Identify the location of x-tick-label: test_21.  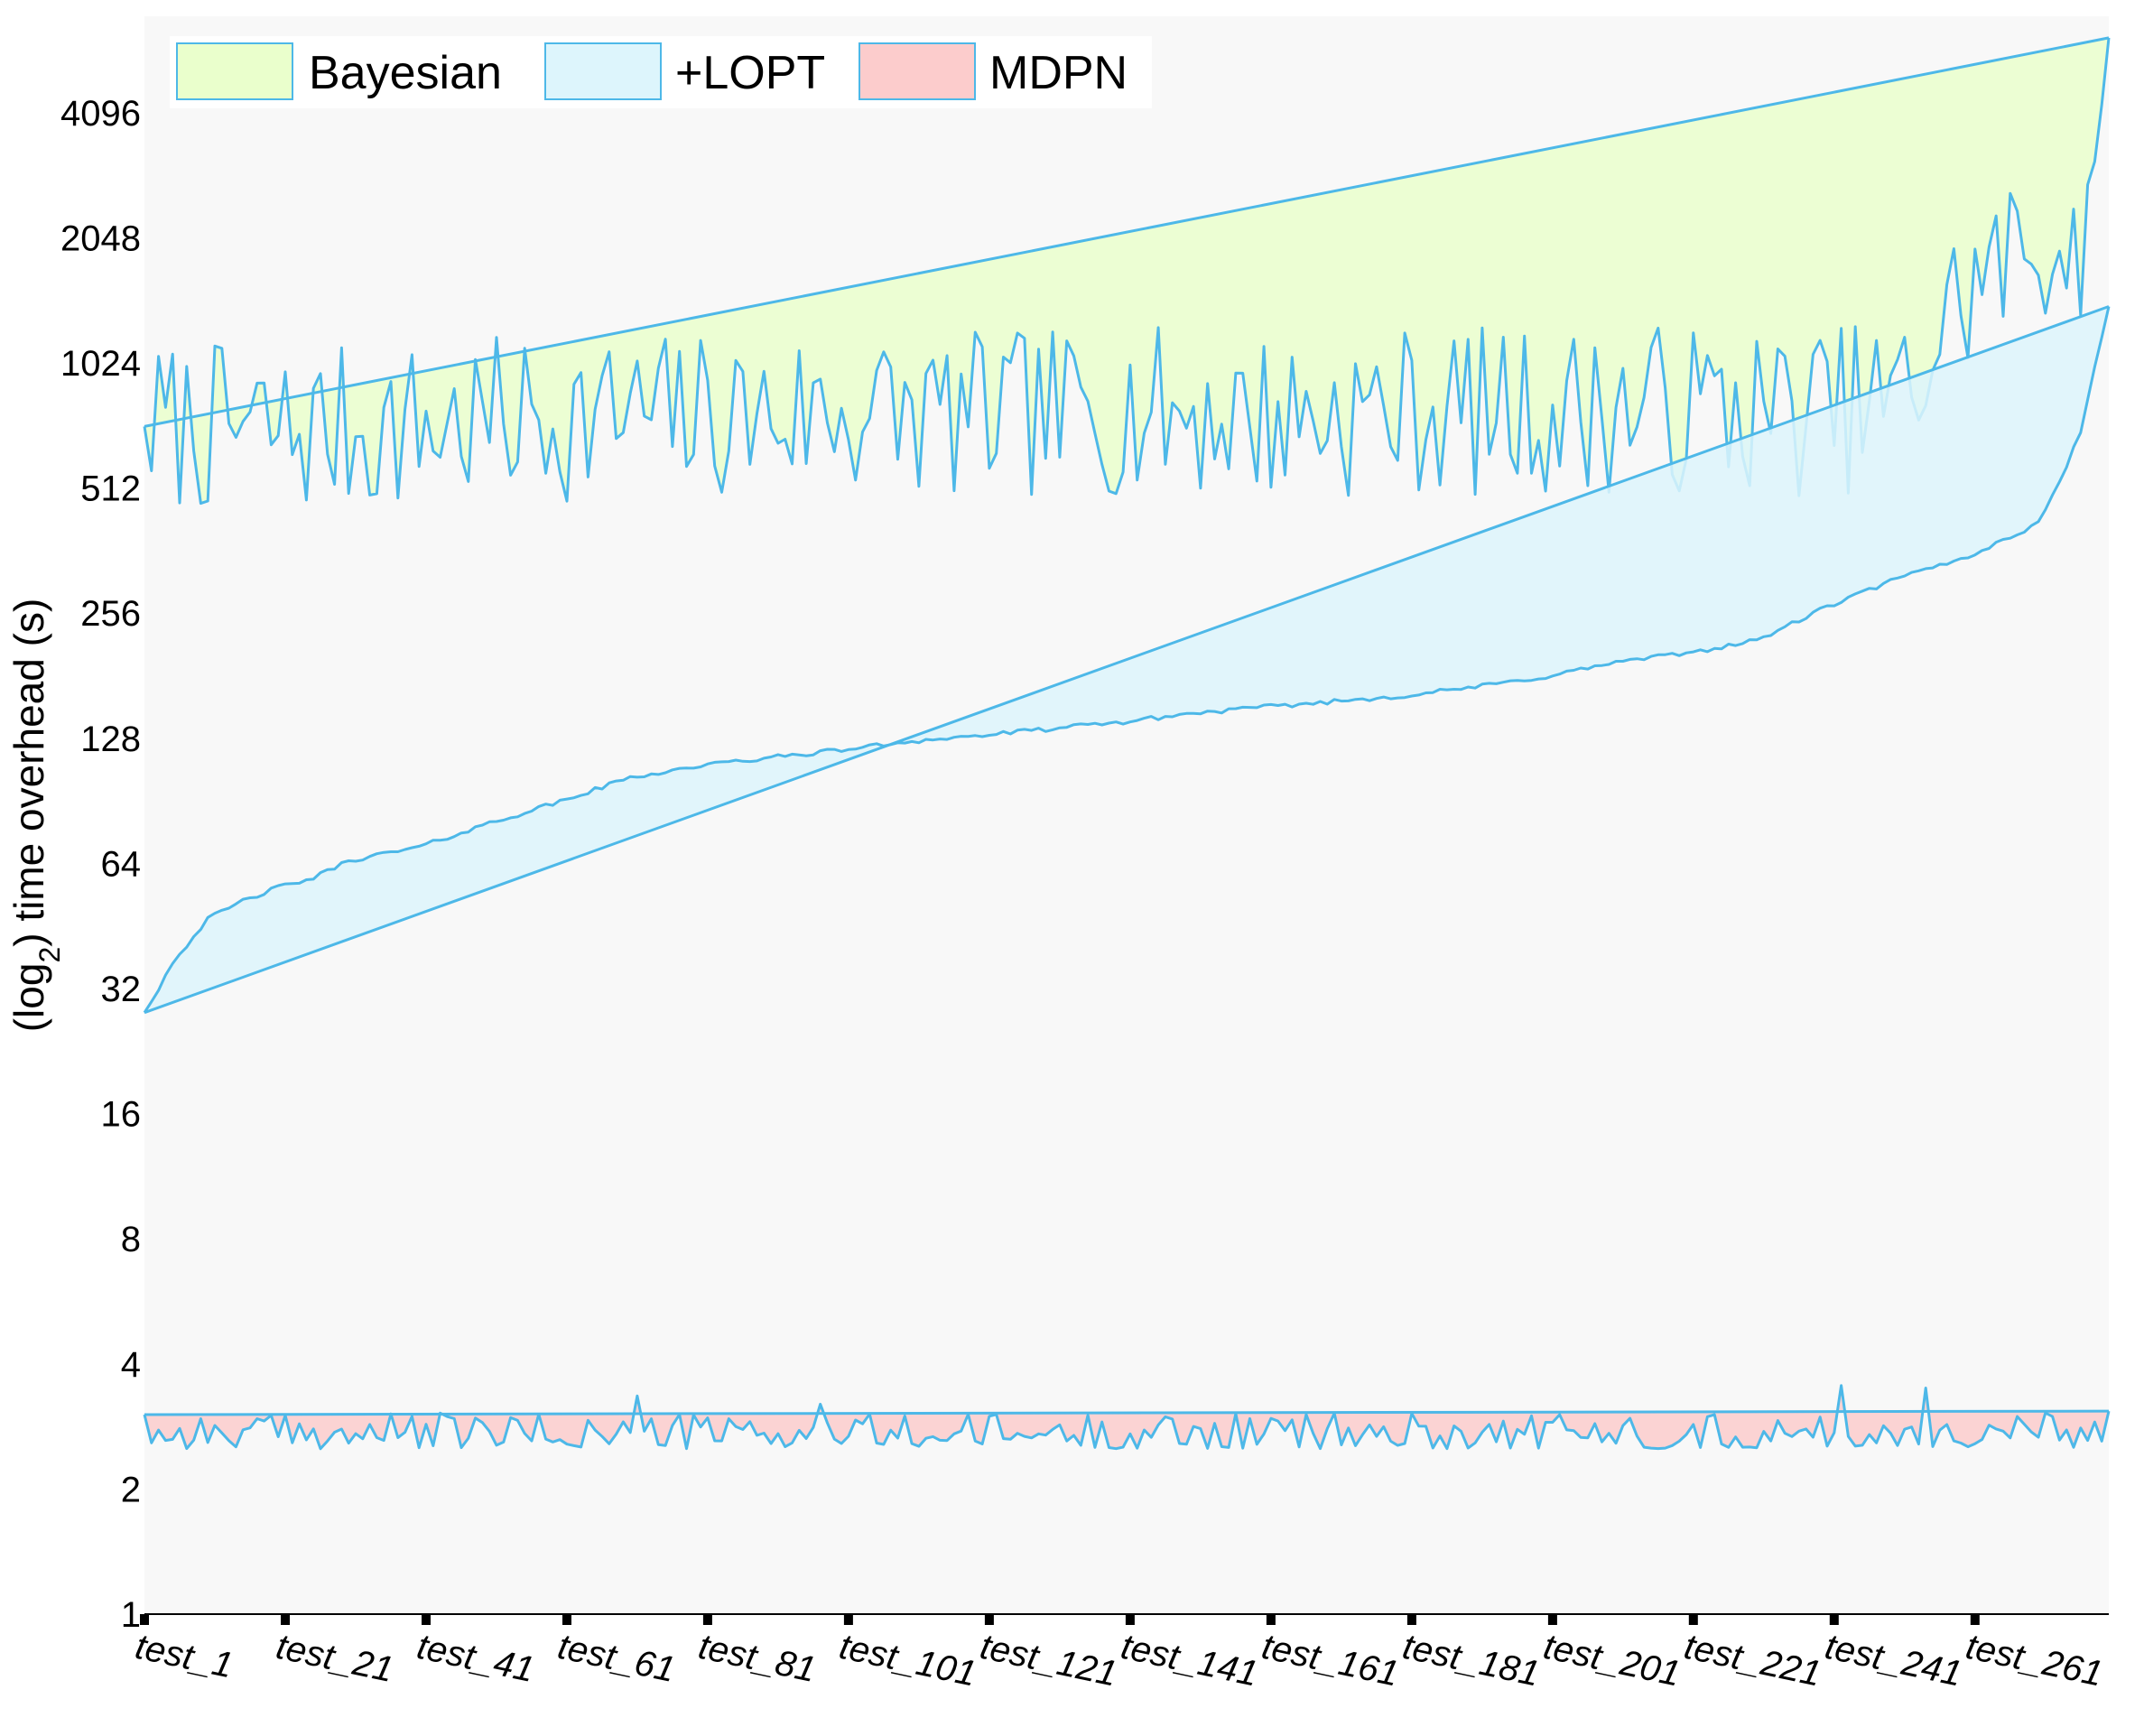
(334, 1659).